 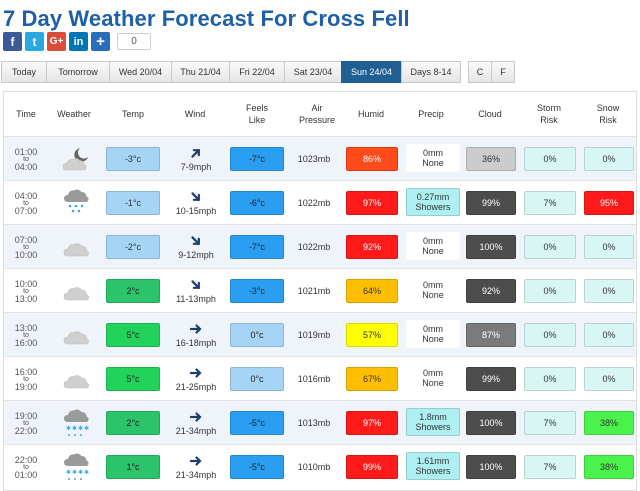 I want to click on tab-days-8-14: Days 8-14, so click(x=431, y=72).